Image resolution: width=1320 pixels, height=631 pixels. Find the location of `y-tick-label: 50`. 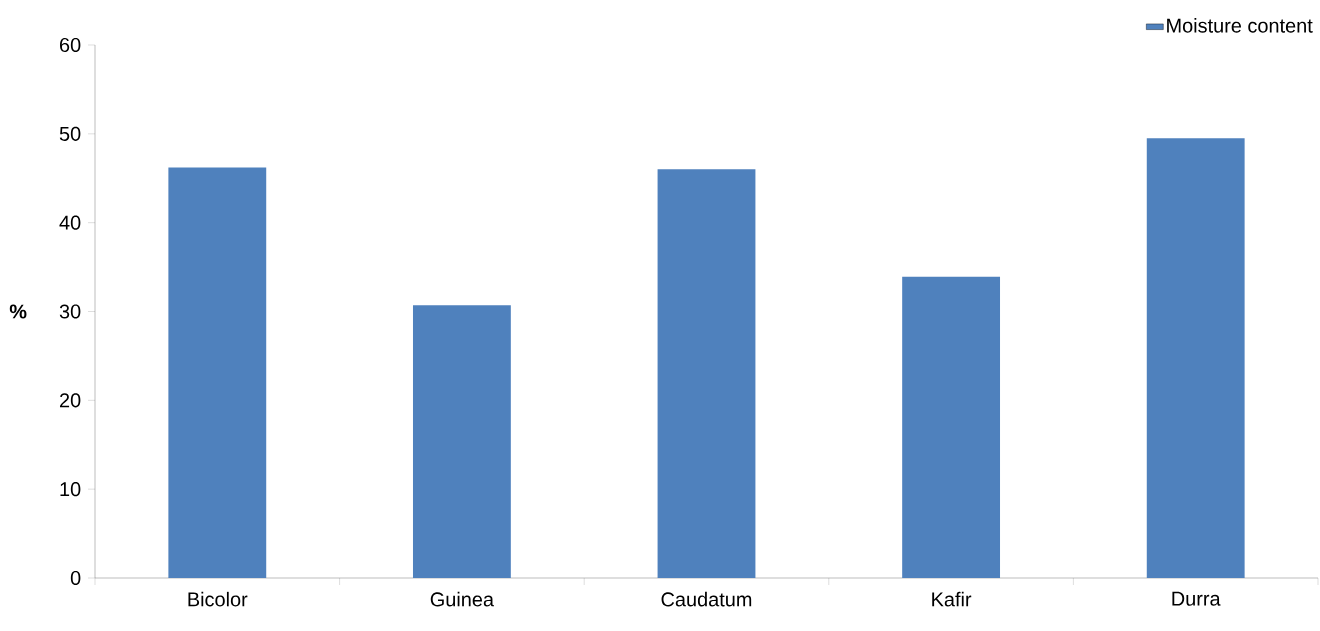

y-tick-label: 50 is located at coordinates (70, 133).